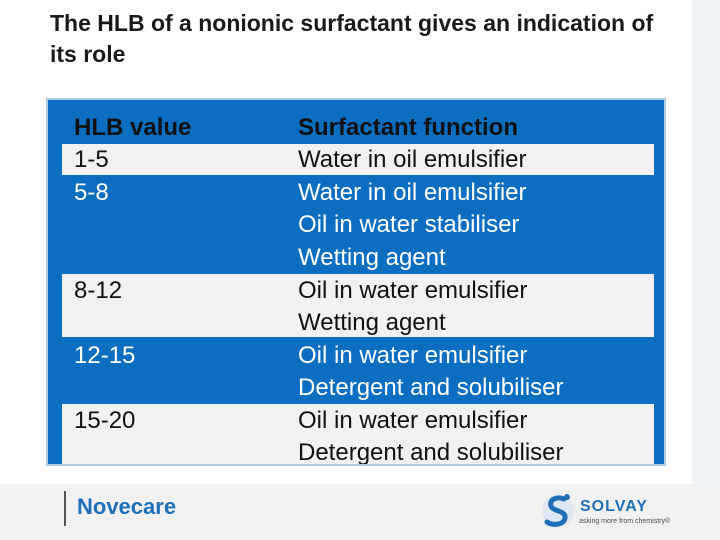 The width and height of the screenshot is (720, 540). What do you see at coordinates (105, 420) in the screenshot?
I see `hlb-cell: 15-20` at bounding box center [105, 420].